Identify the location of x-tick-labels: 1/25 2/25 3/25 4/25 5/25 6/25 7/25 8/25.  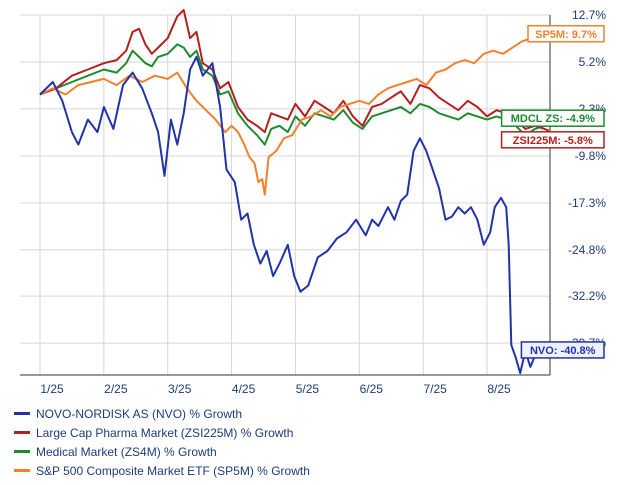
(275, 389).